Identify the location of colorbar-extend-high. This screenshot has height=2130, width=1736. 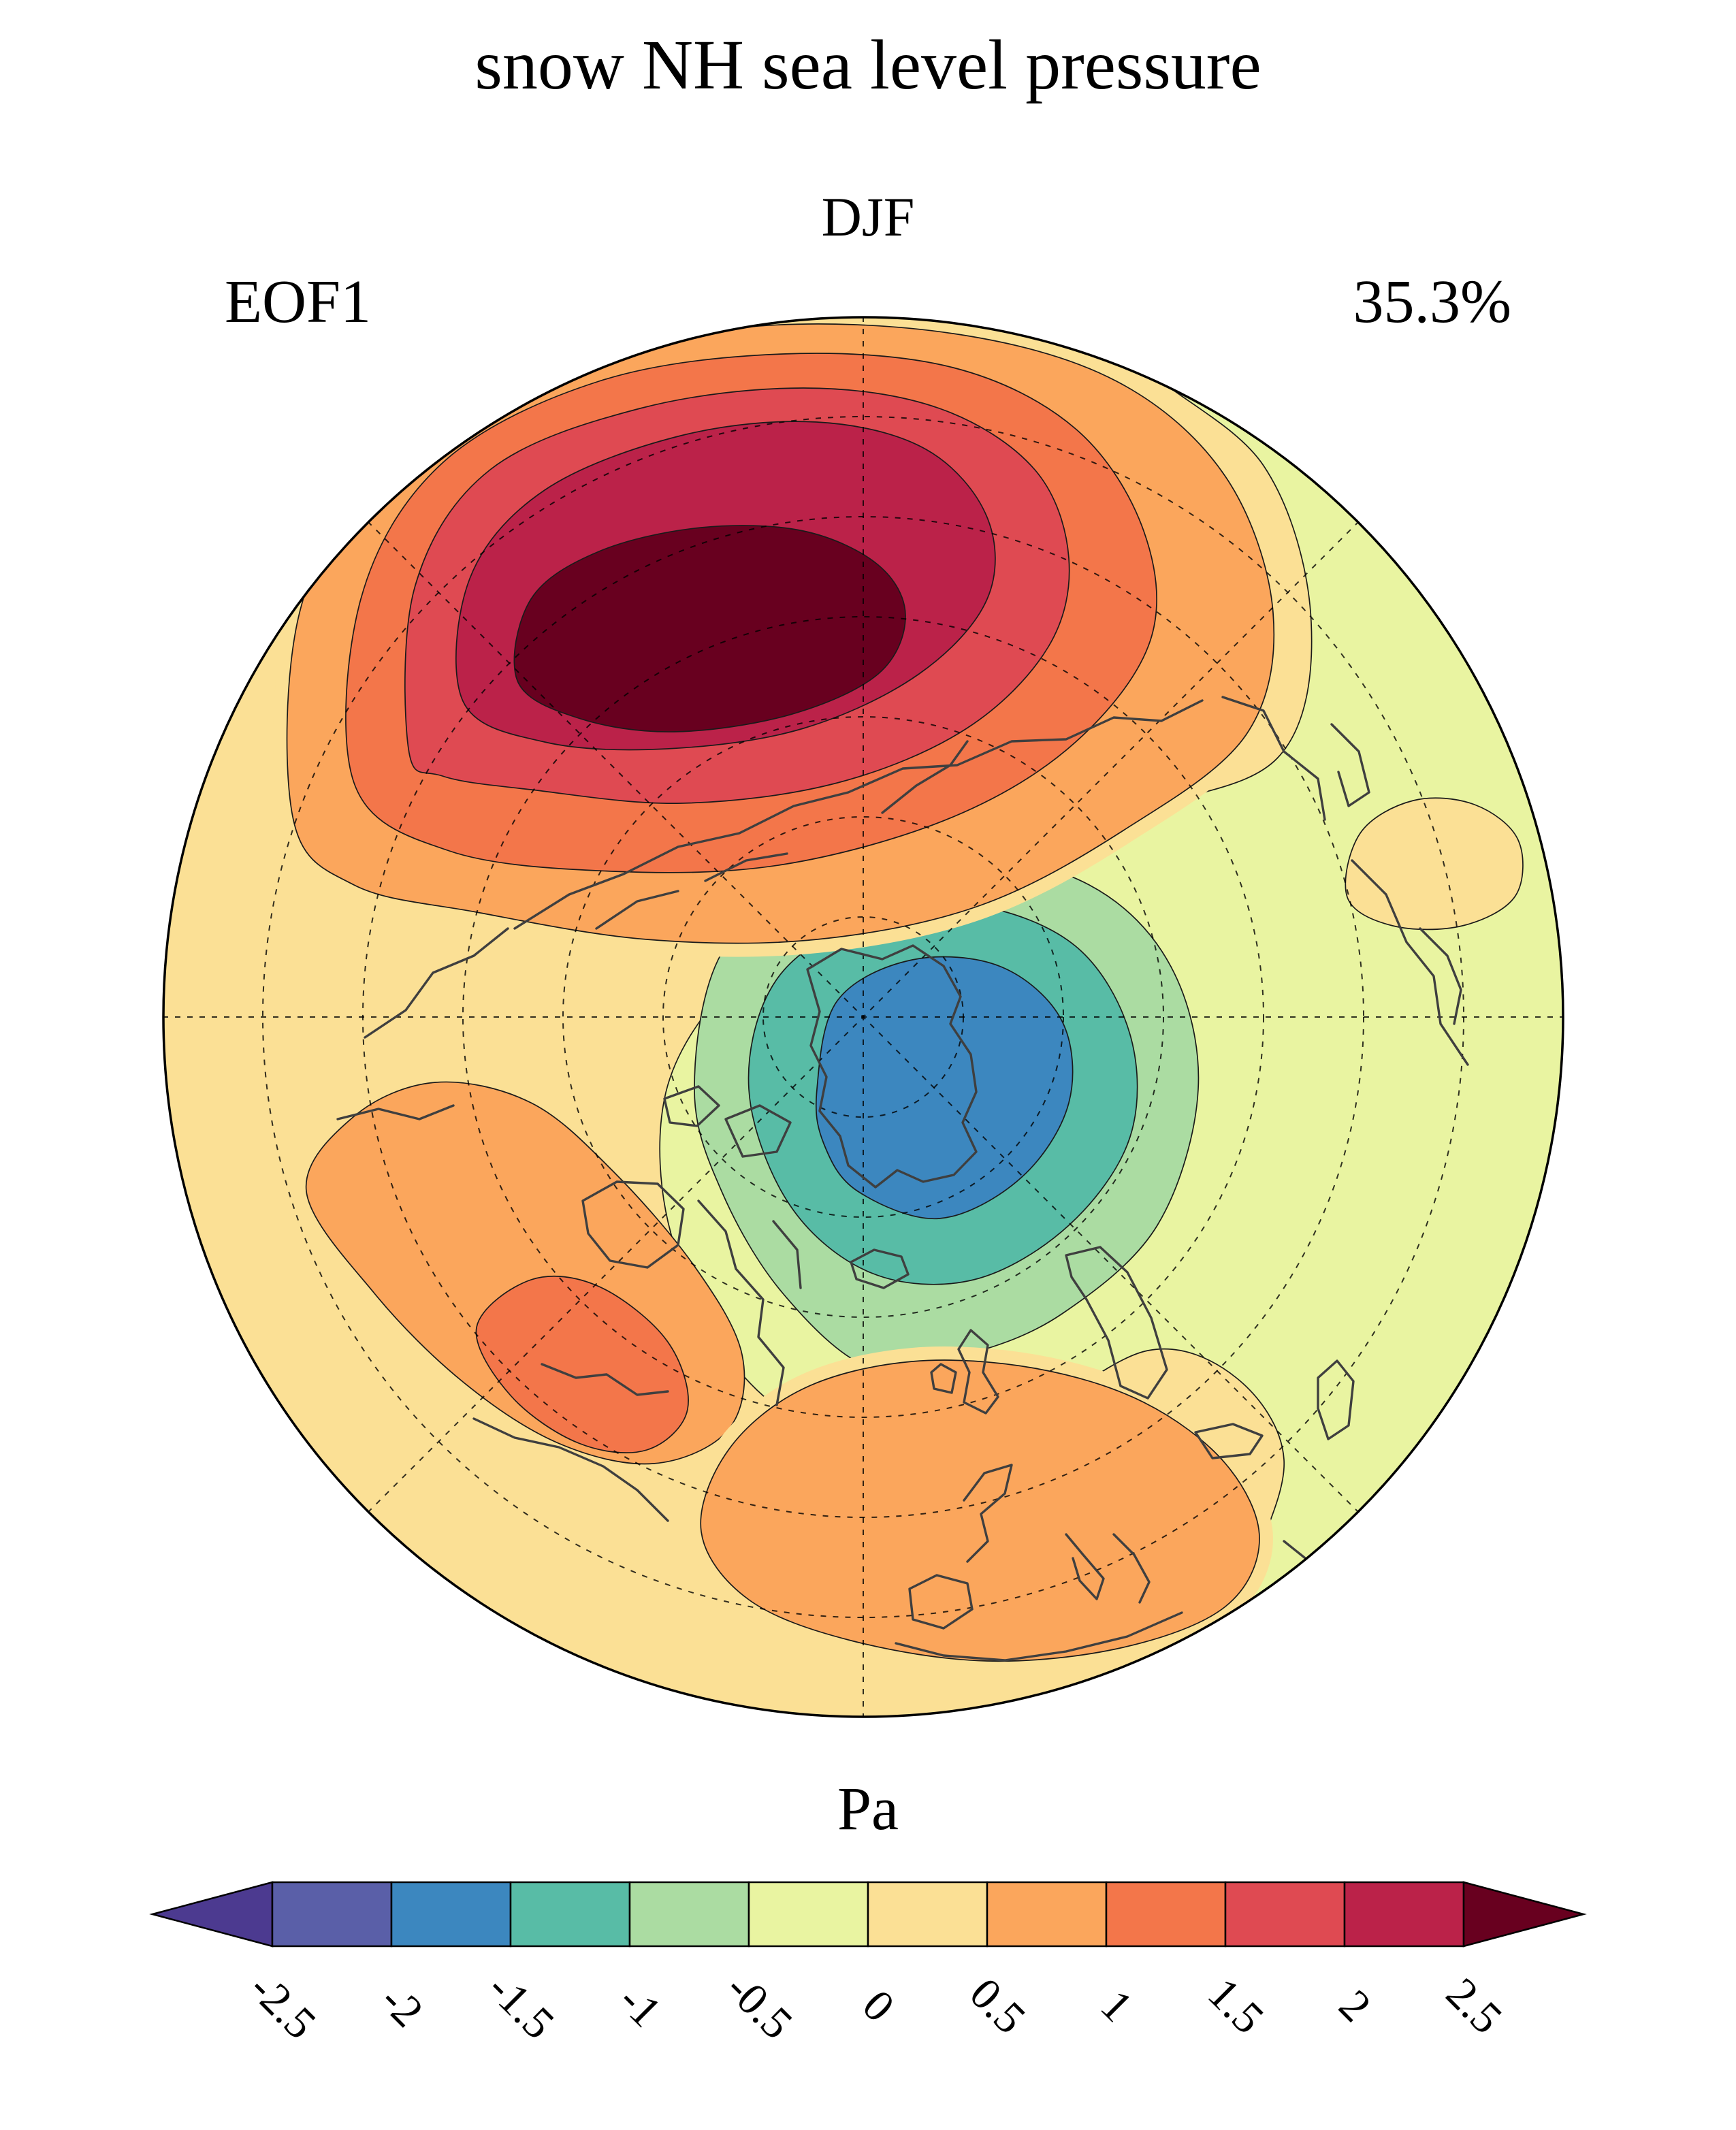
(1525, 1914).